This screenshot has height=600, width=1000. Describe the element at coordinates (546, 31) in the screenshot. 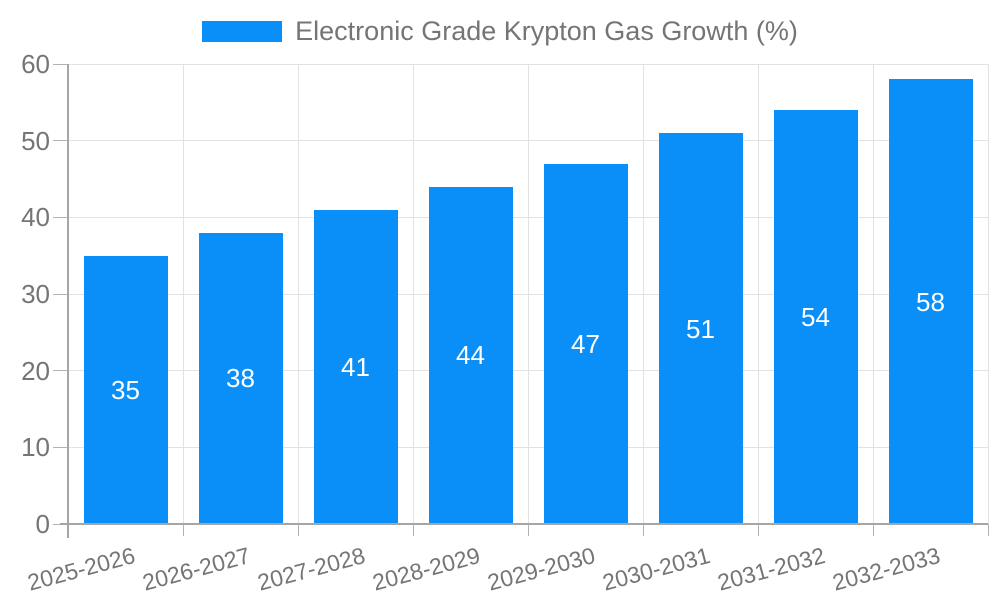

I see `legend-label: Electronic Grade Krypton Gas Growth (%)` at that location.